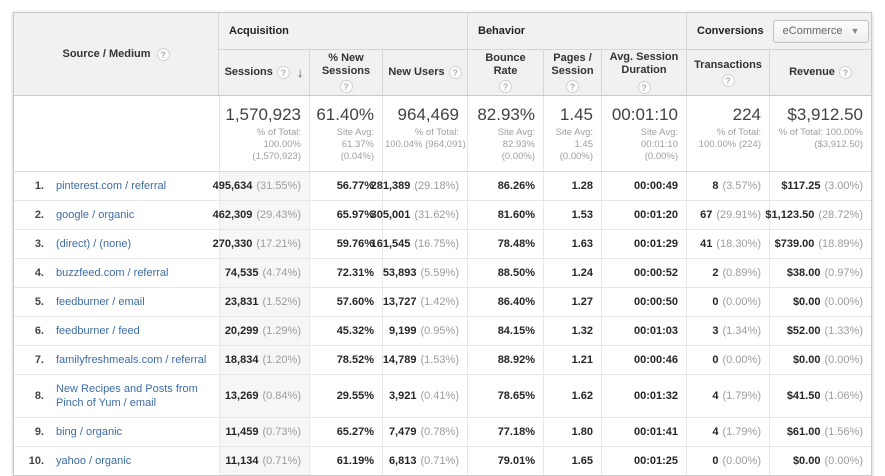 This screenshot has width=885, height=476. What do you see at coordinates (39, 331) in the screenshot?
I see `row-rank: 6.` at bounding box center [39, 331].